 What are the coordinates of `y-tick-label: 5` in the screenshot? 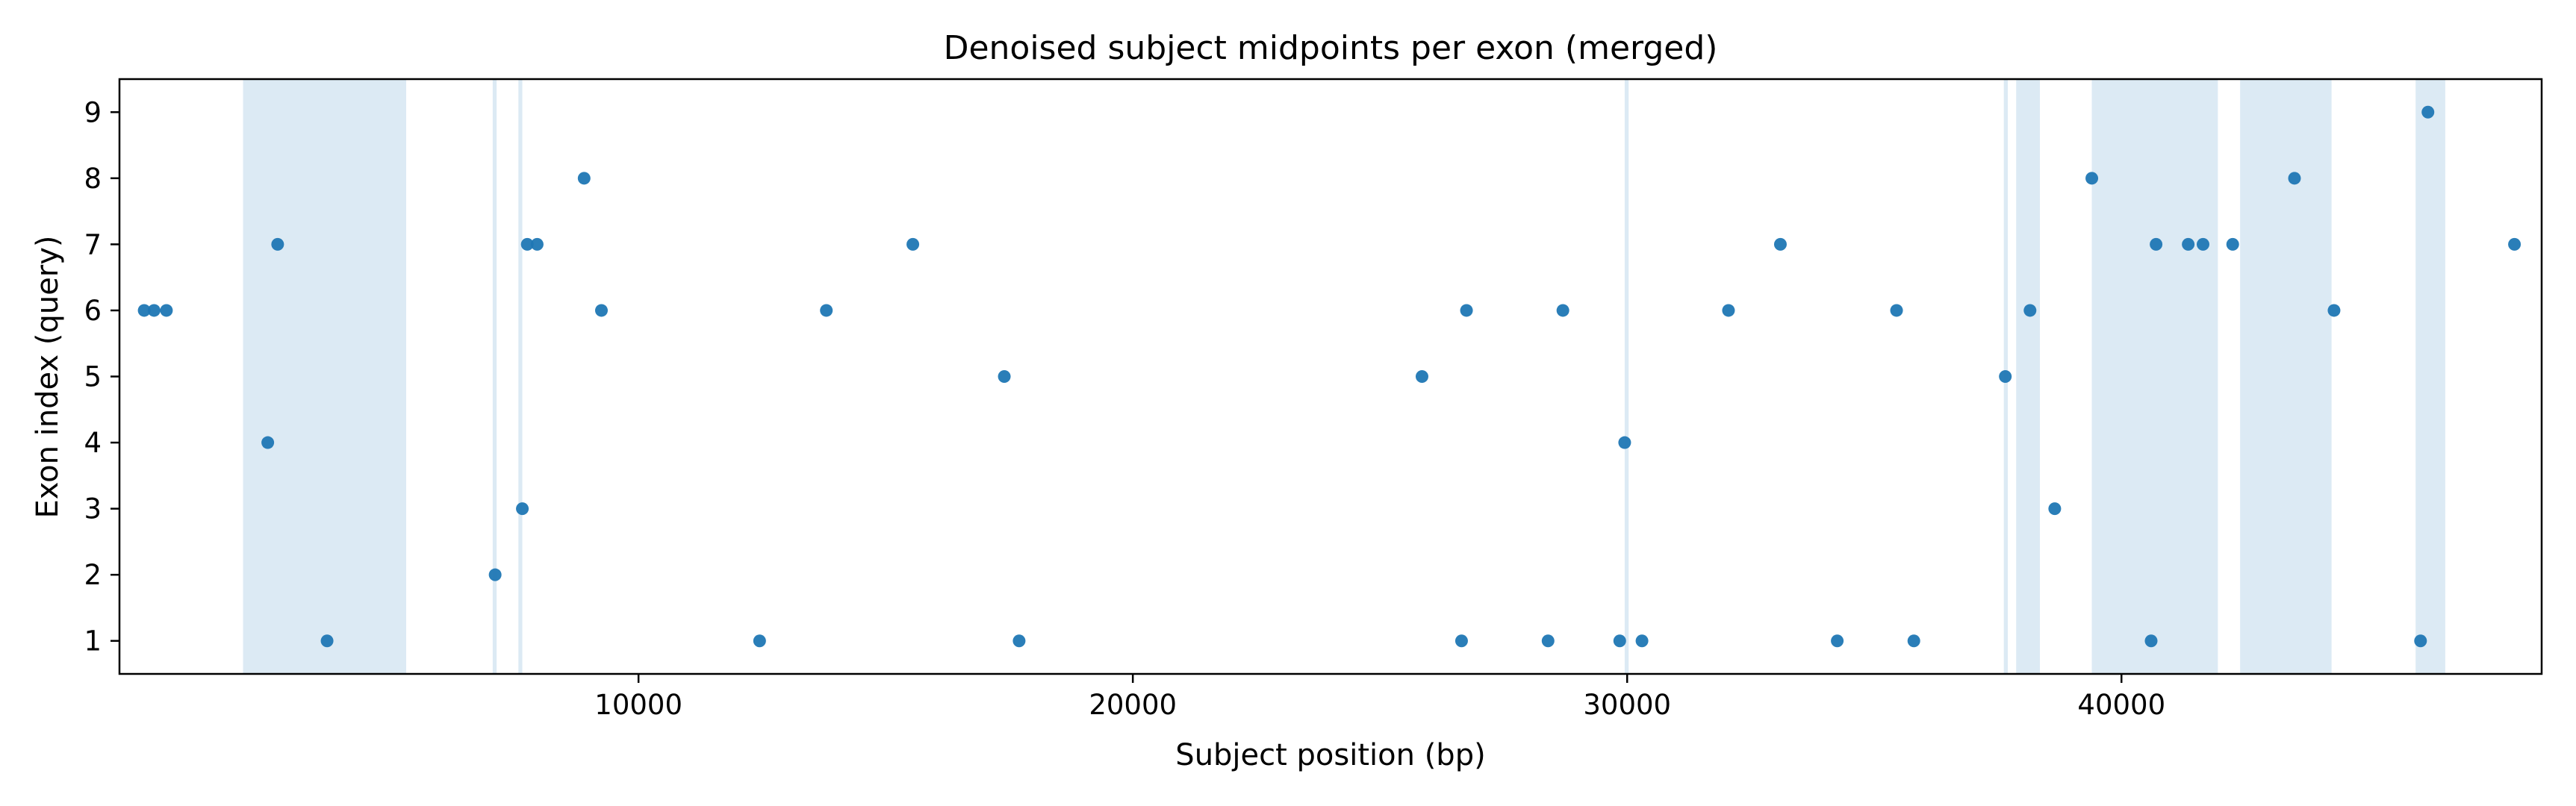 It's located at (93, 377).